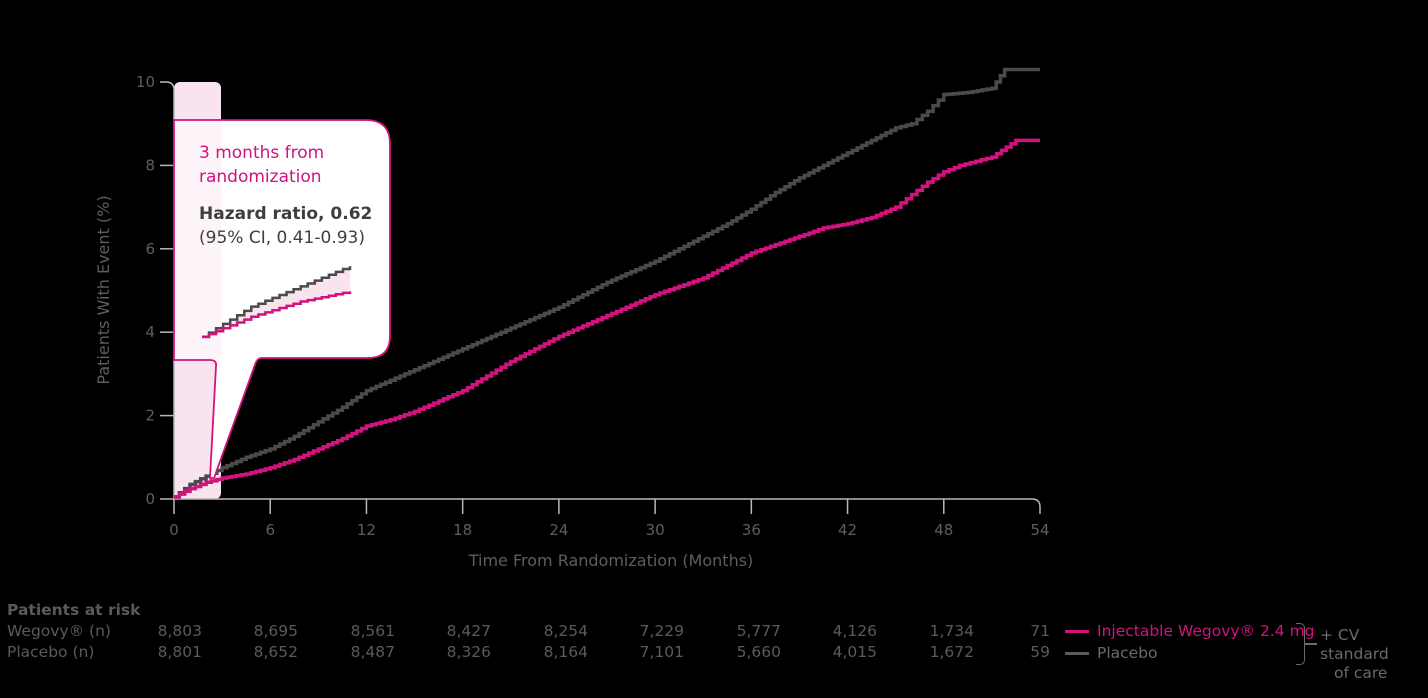 The width and height of the screenshot is (1428, 698). Describe the element at coordinates (59, 631) in the screenshot. I see `risk-row-label: Wegovy® (n)` at that location.